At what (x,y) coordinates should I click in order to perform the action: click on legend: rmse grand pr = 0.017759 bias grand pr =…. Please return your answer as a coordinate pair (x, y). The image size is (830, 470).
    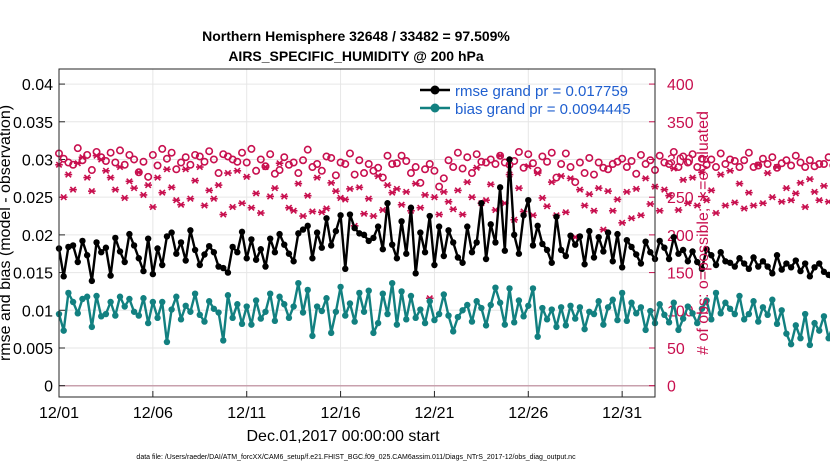
    Looking at the image, I should click on (525, 100).